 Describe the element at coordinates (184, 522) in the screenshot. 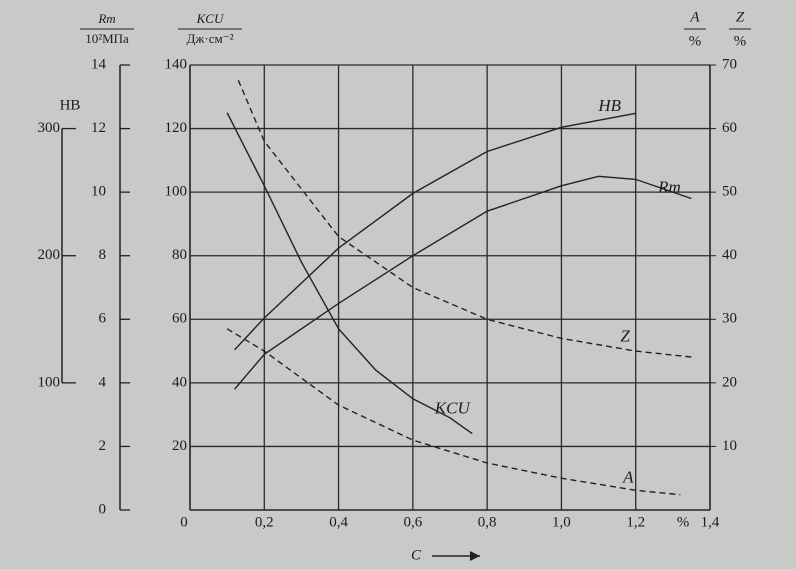

I see `x-tick-label: 0` at that location.